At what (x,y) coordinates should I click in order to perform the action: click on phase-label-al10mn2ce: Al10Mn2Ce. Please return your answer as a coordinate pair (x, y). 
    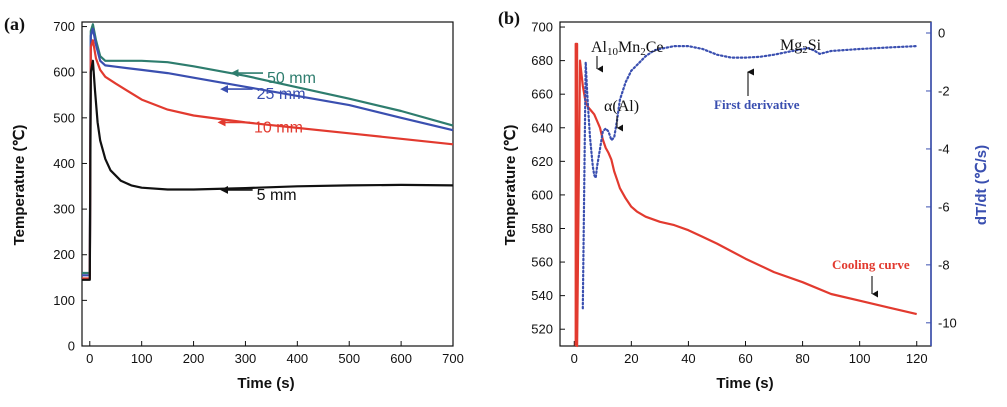
    Looking at the image, I should click on (627, 48).